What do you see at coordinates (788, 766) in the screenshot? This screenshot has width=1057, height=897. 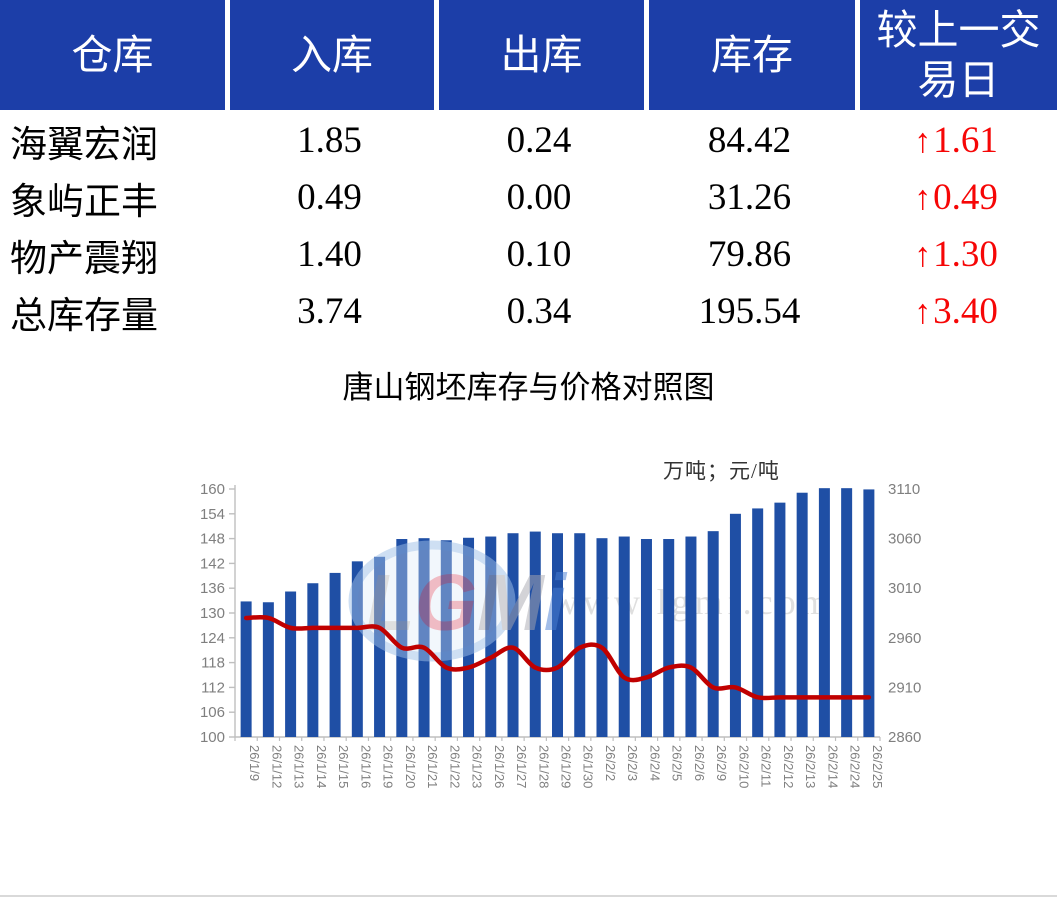 I see `svg-text: 26/2/12` at bounding box center [788, 766].